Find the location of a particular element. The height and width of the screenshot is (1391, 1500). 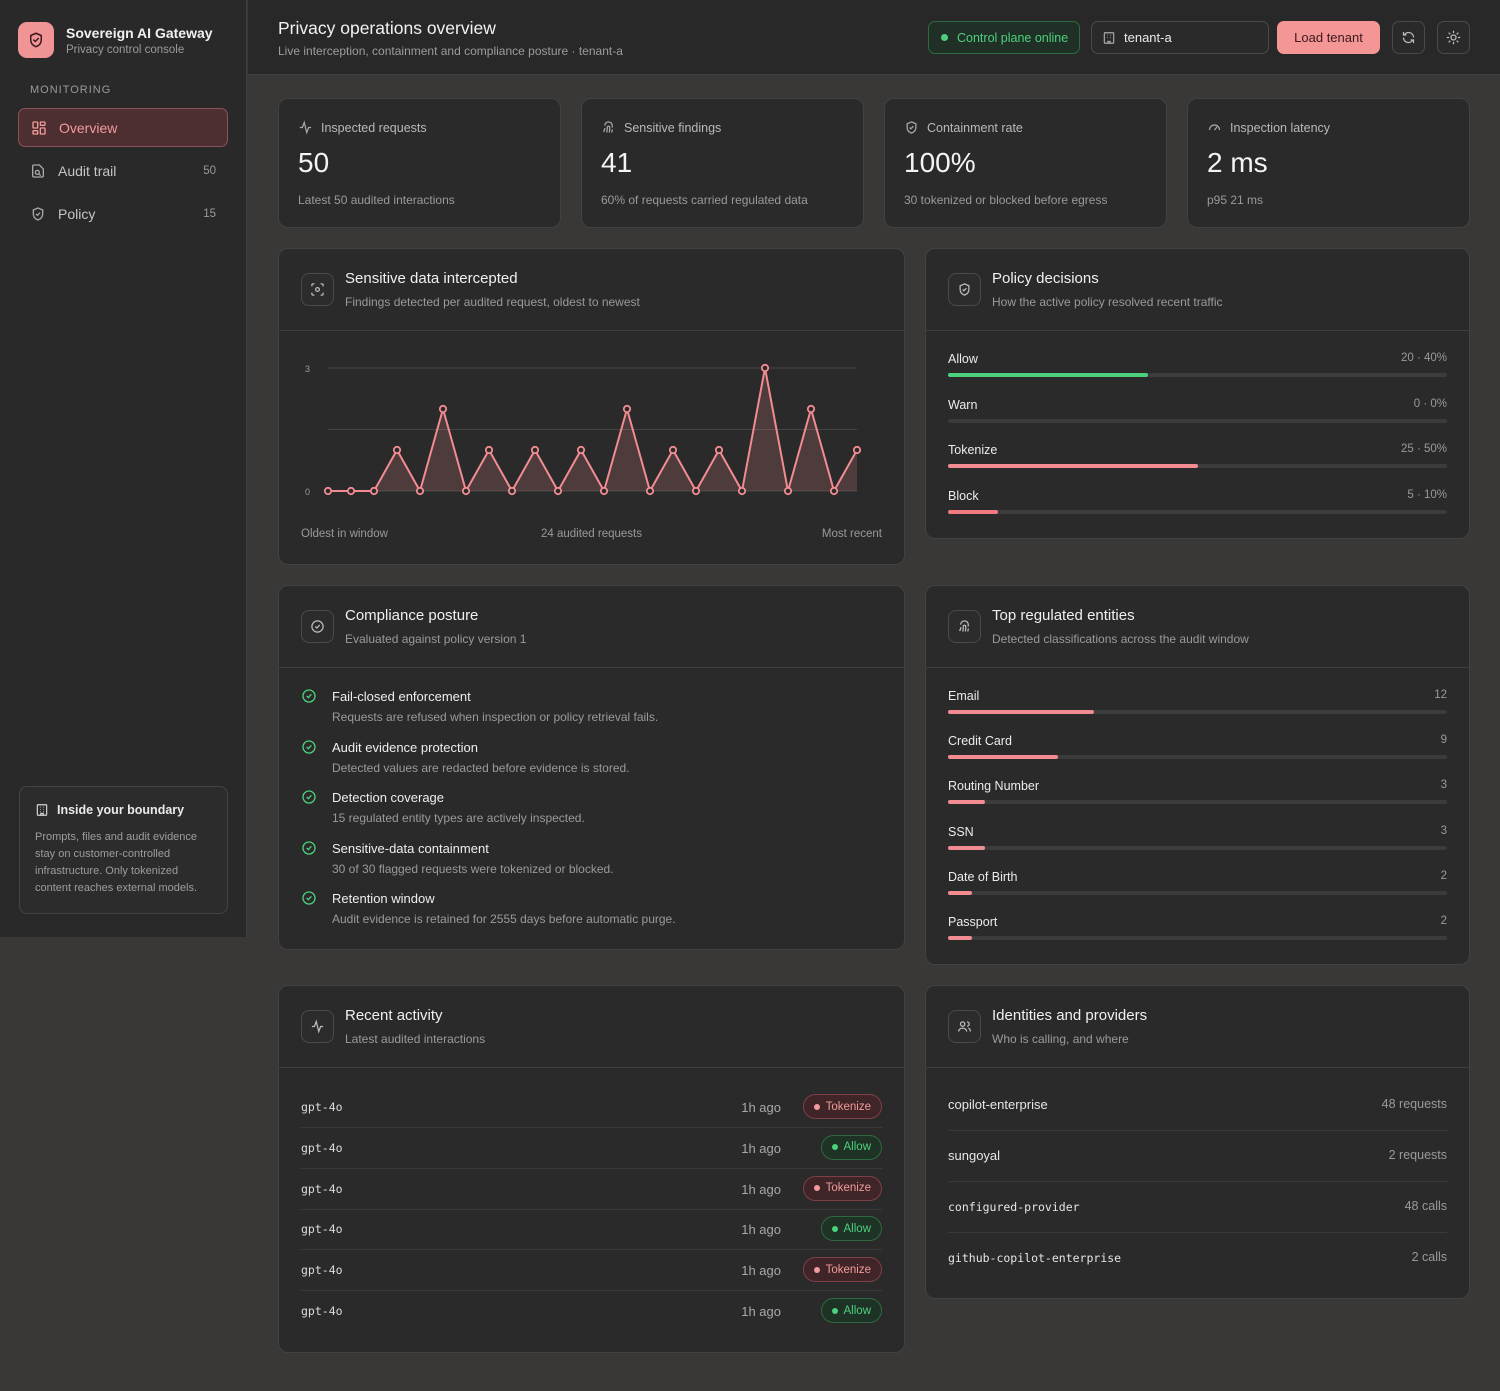

brand-title: Sovereign AI Gateway is located at coordinates (139, 32).